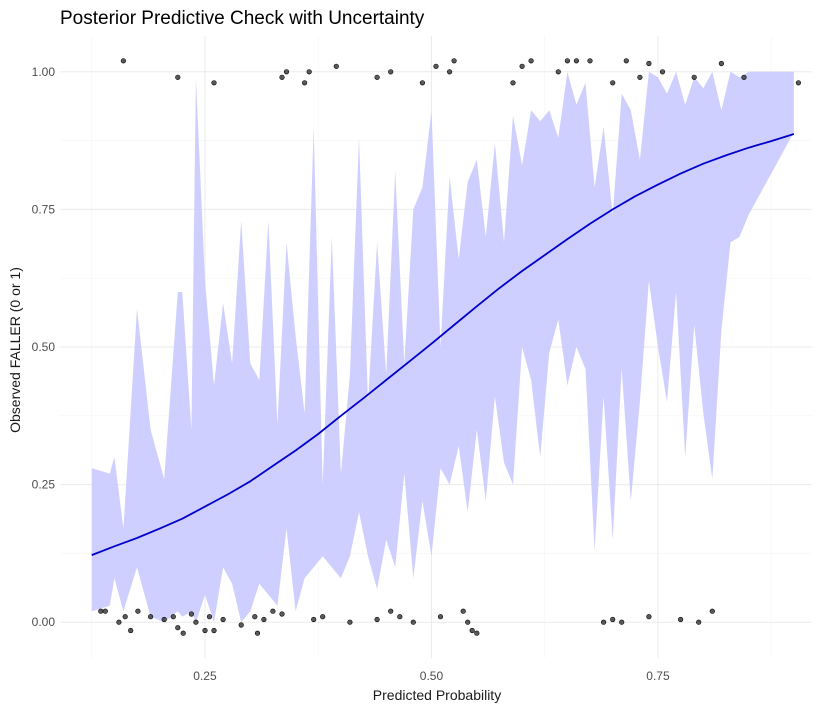 This screenshot has width=819, height=711. Describe the element at coordinates (44, 72) in the screenshot. I see `y-tick-label: 1.00` at that location.